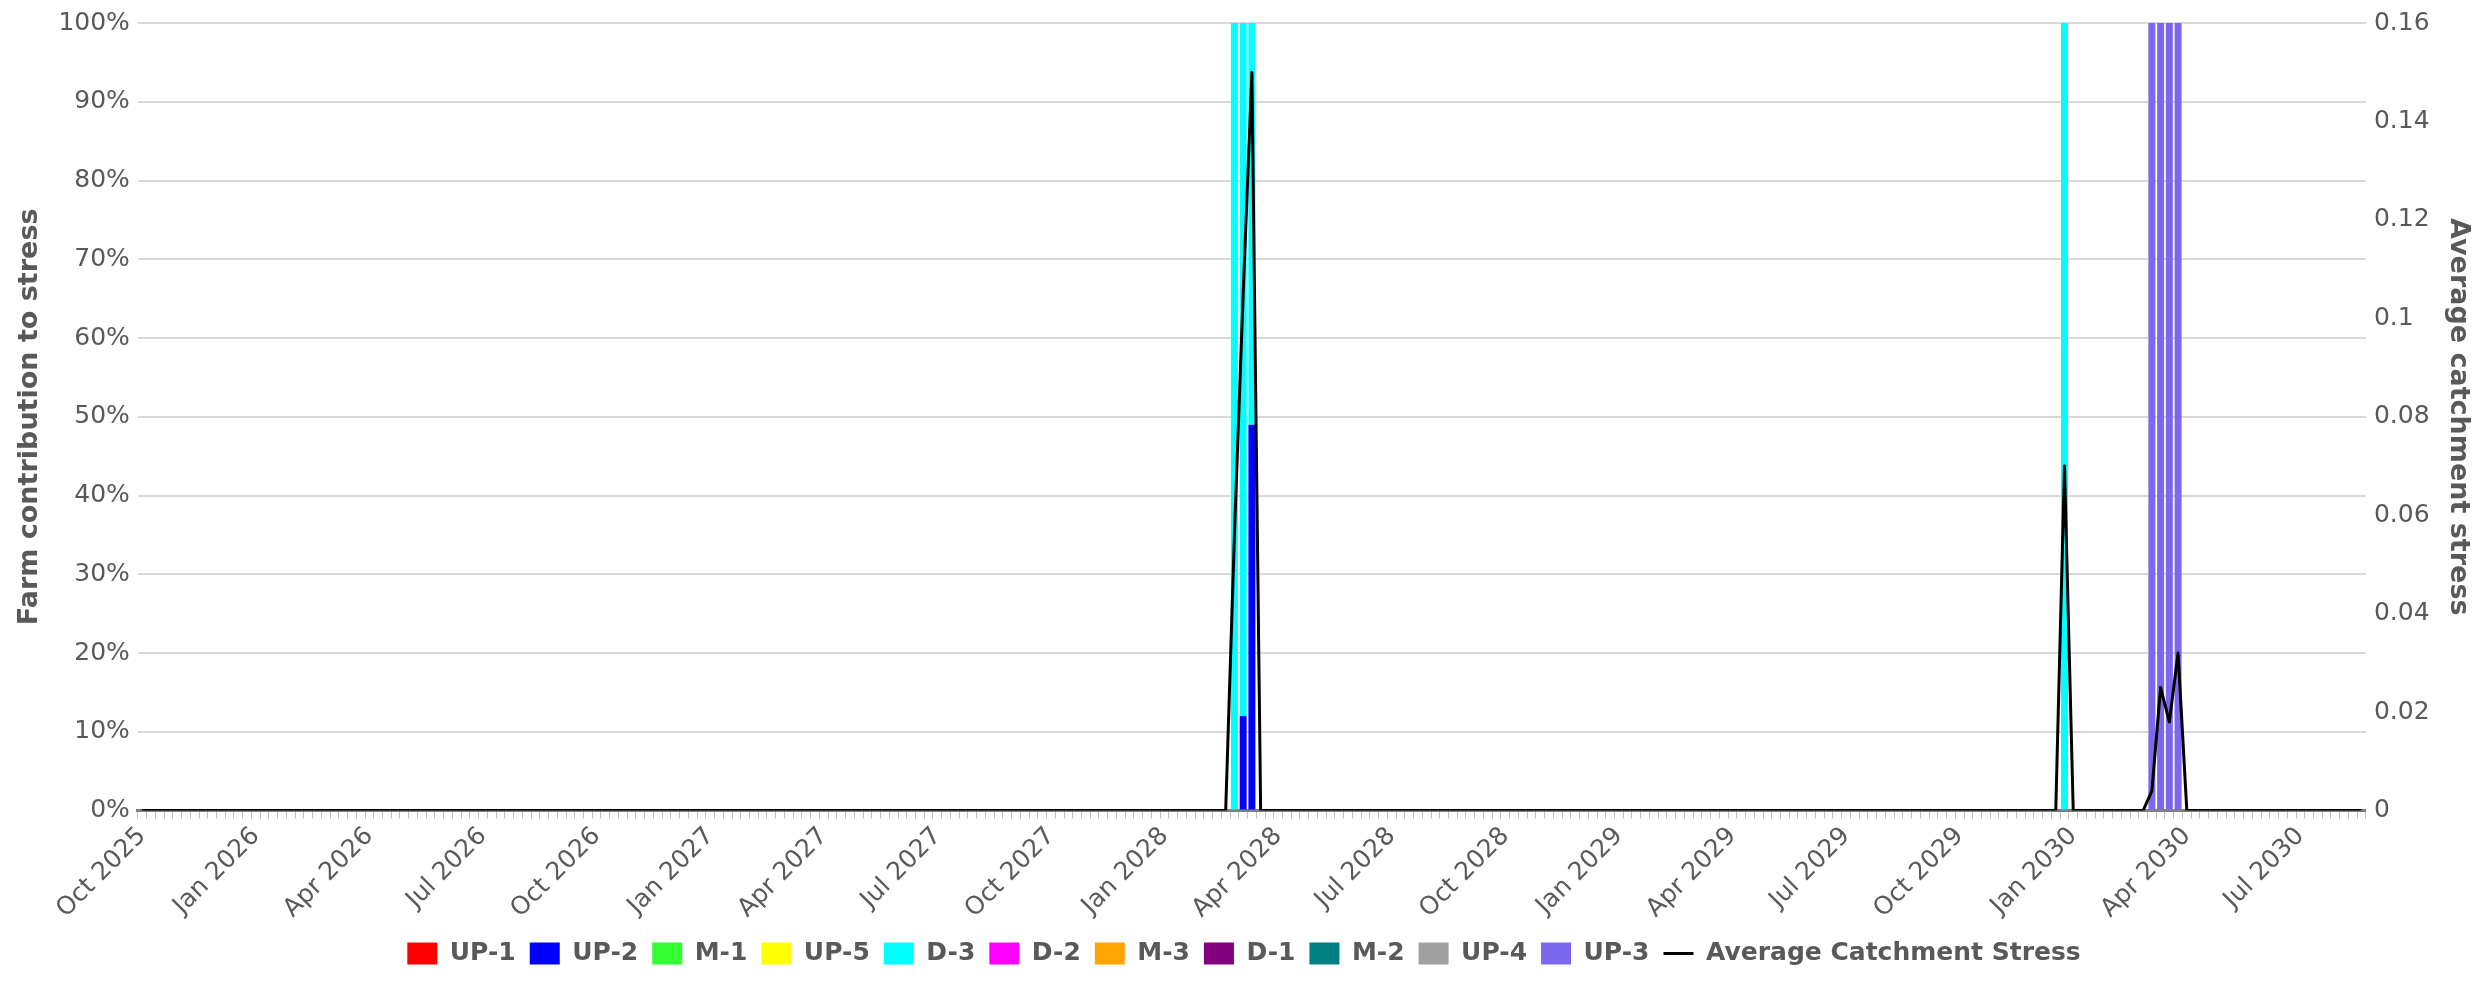 This screenshot has width=2488, height=986. What do you see at coordinates (102, 336) in the screenshot?
I see `y-tick-label: 60%` at bounding box center [102, 336].